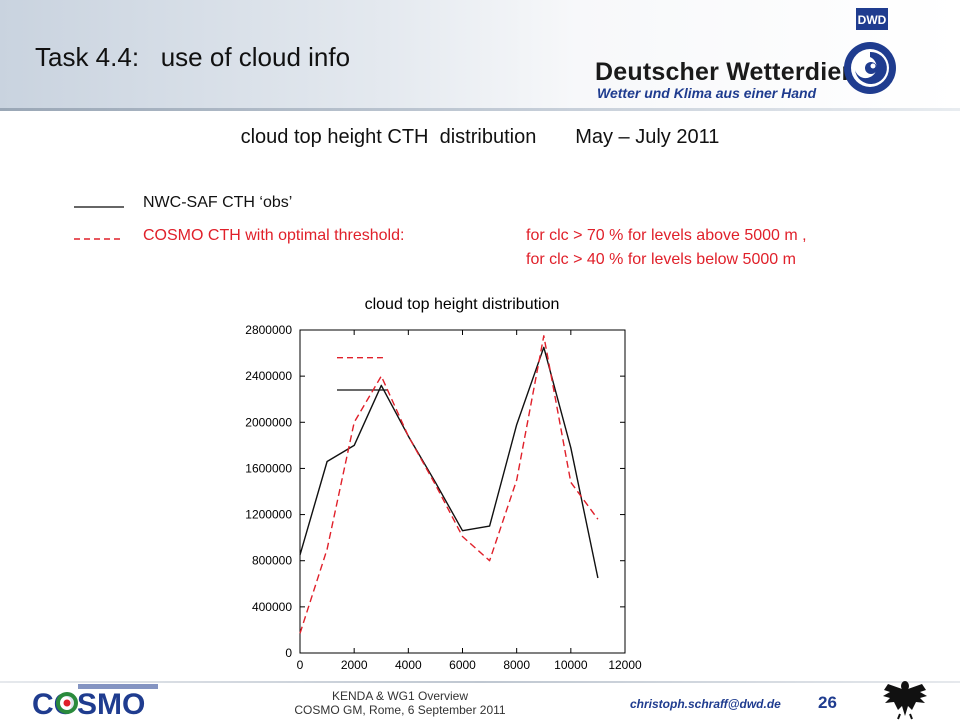 This screenshot has width=960, height=720. Describe the element at coordinates (268, 468) in the screenshot. I see `y-tick-label: 1600000` at that location.